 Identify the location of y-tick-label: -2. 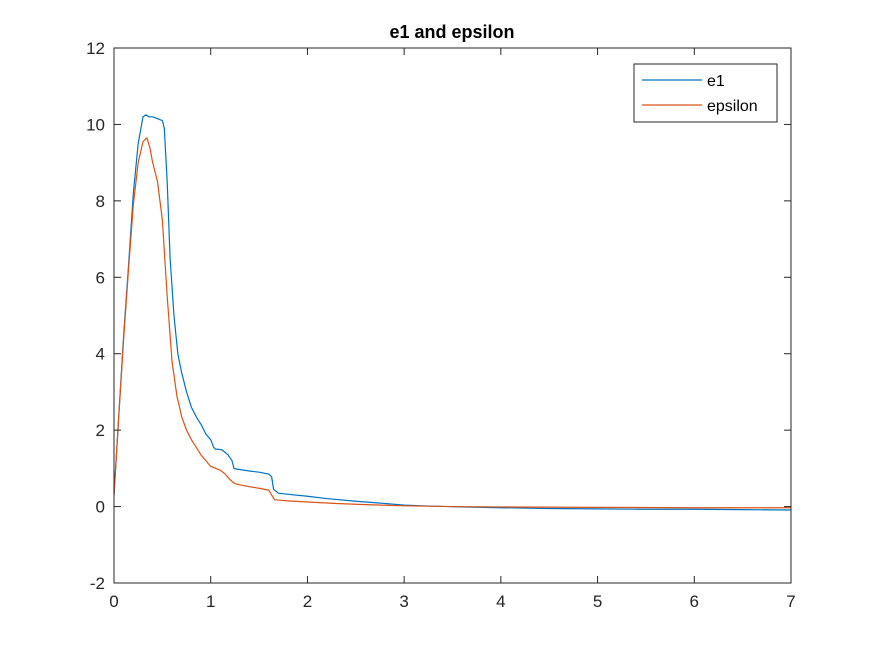
(97, 583).